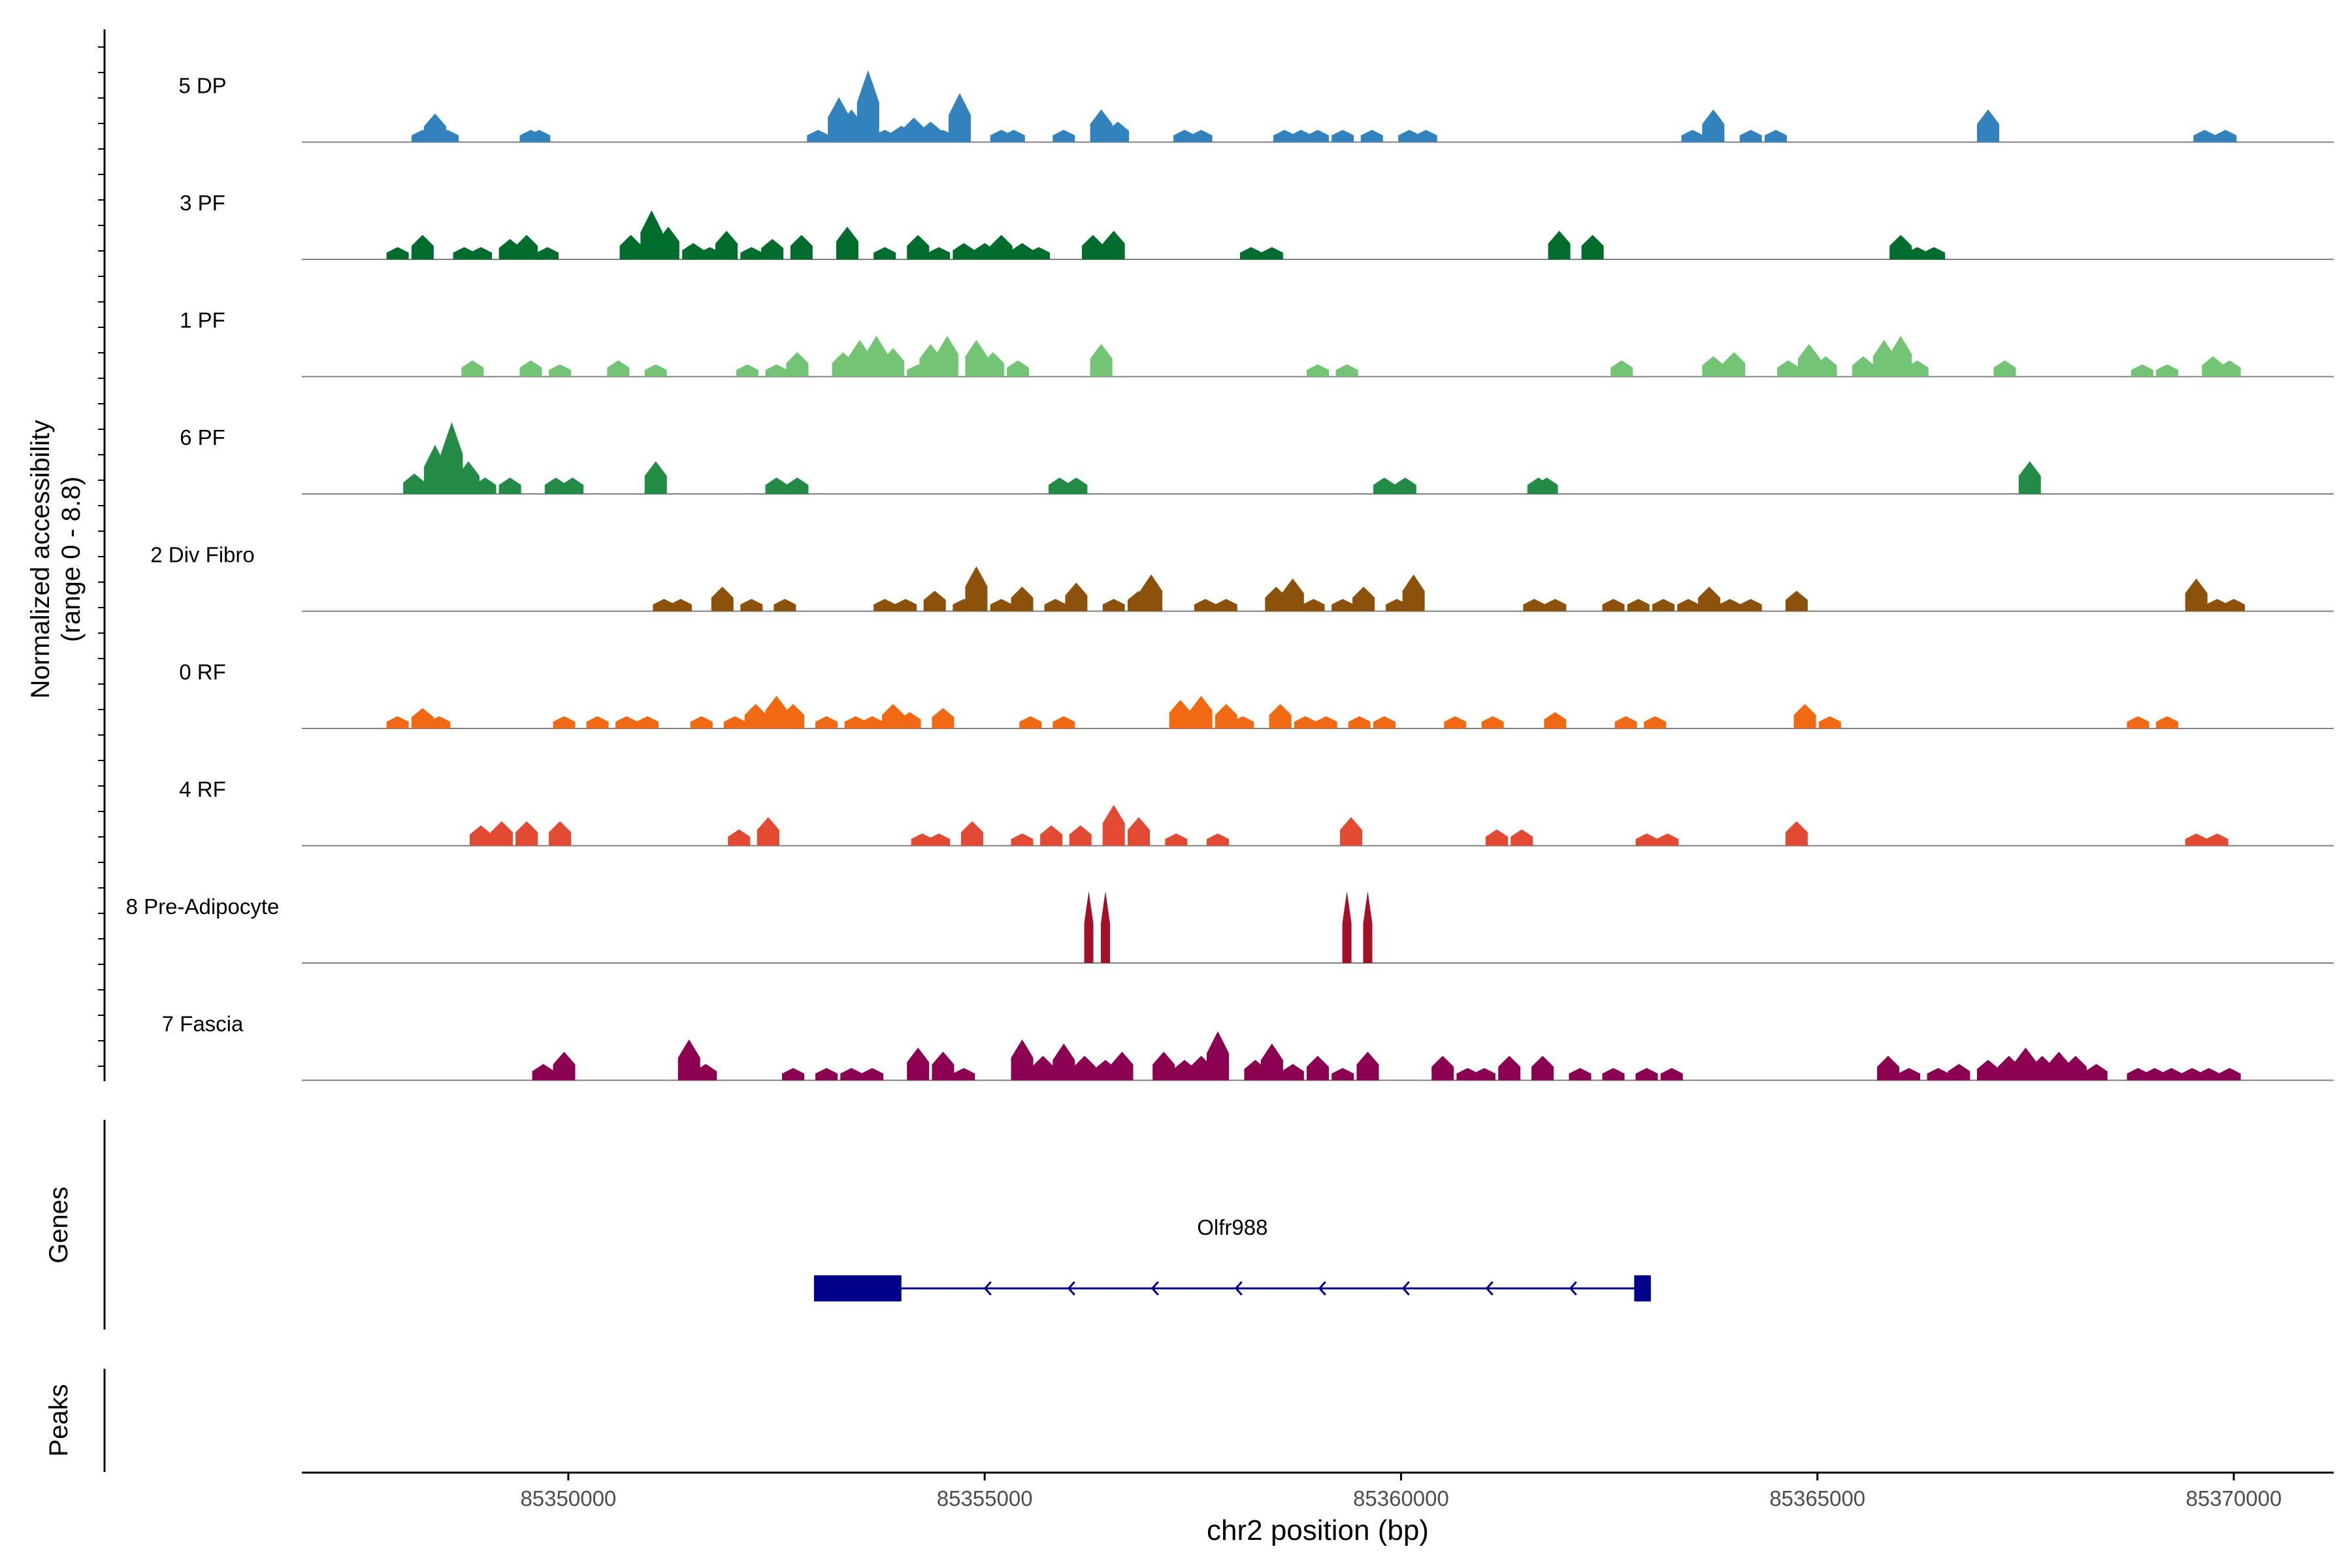 The height and width of the screenshot is (1568, 2352). I want to click on track-8: 7 Fascia, so click(1248, 1046).